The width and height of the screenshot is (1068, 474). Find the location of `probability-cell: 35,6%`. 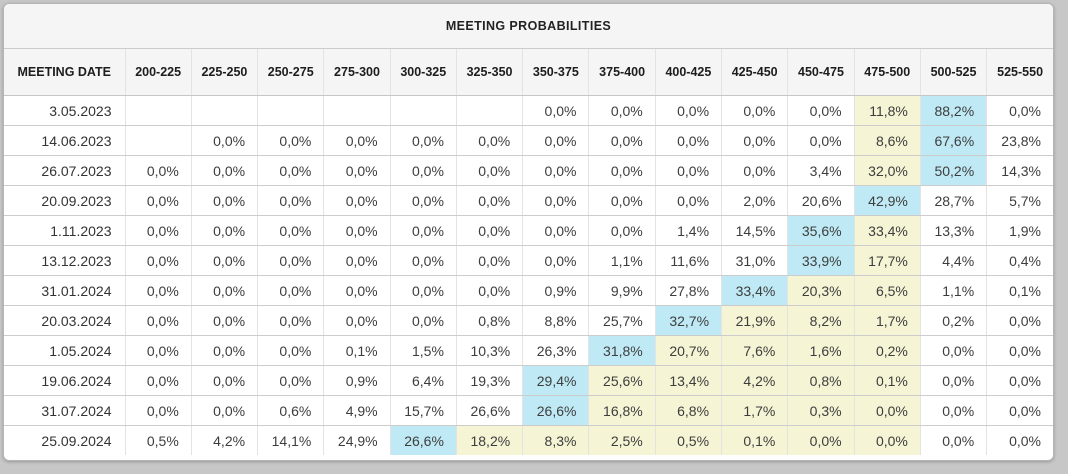

probability-cell: 35,6% is located at coordinates (821, 230).